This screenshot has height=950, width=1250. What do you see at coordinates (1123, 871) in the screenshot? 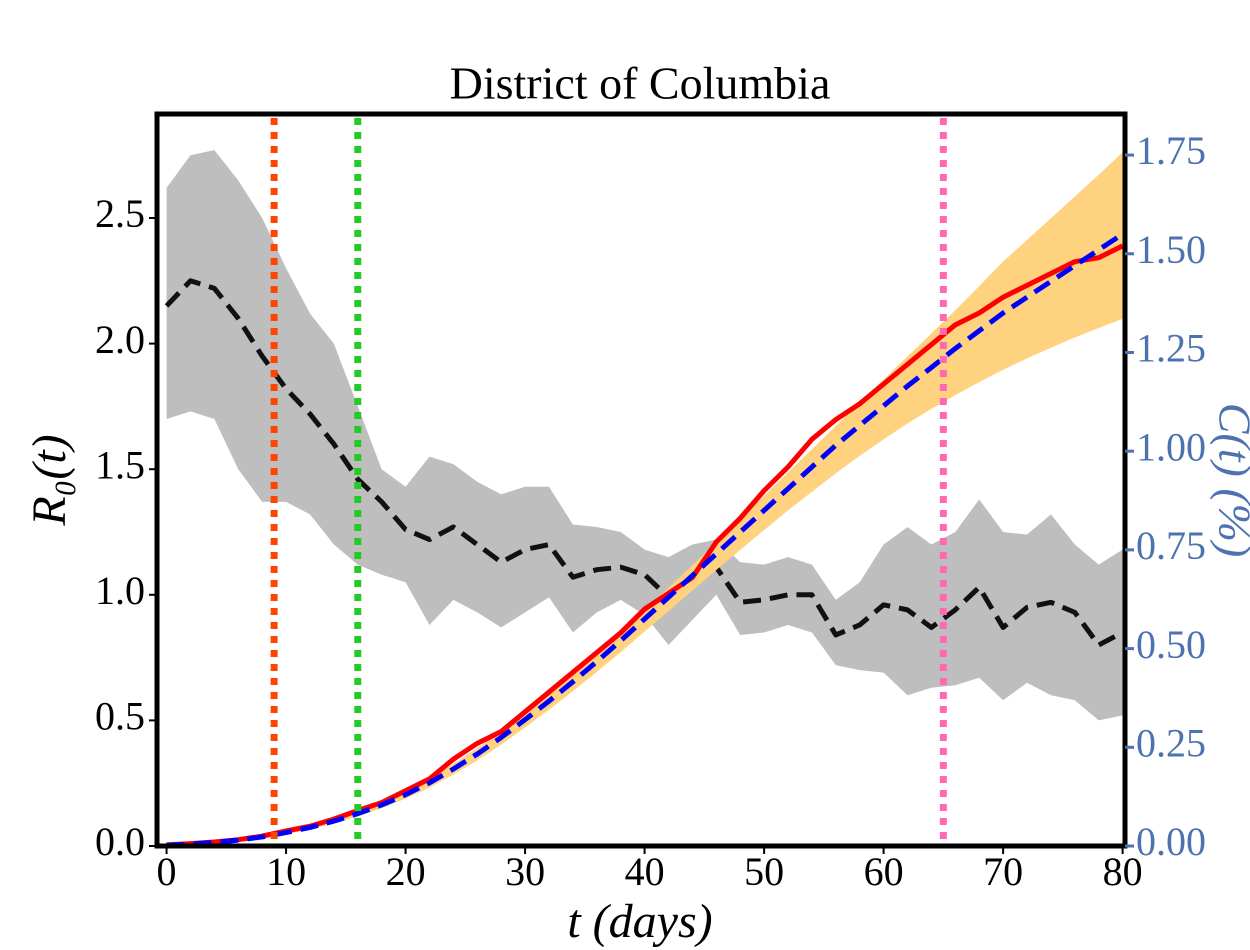
I see `x-tick-label: 80` at bounding box center [1123, 871].